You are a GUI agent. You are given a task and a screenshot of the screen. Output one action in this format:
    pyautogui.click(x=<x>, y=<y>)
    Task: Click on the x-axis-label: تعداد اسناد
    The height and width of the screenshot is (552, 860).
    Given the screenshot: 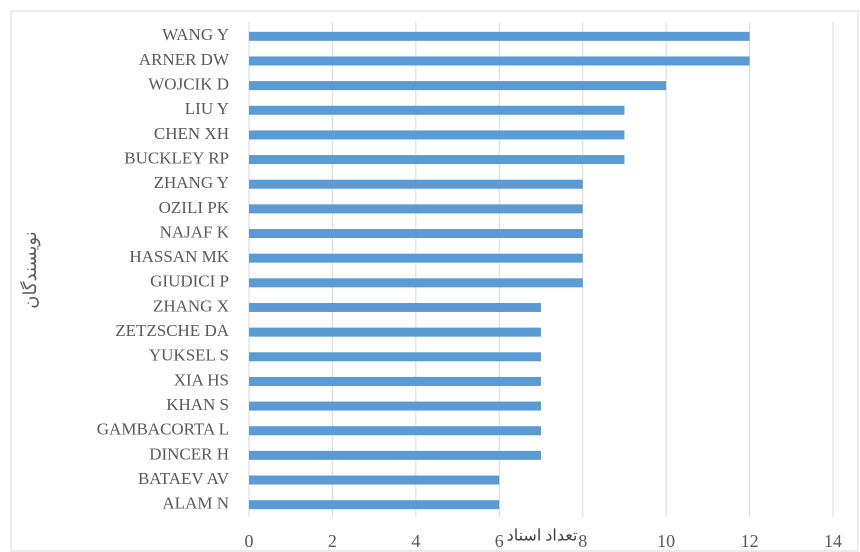 What is the action you would take?
    pyautogui.click(x=542, y=536)
    